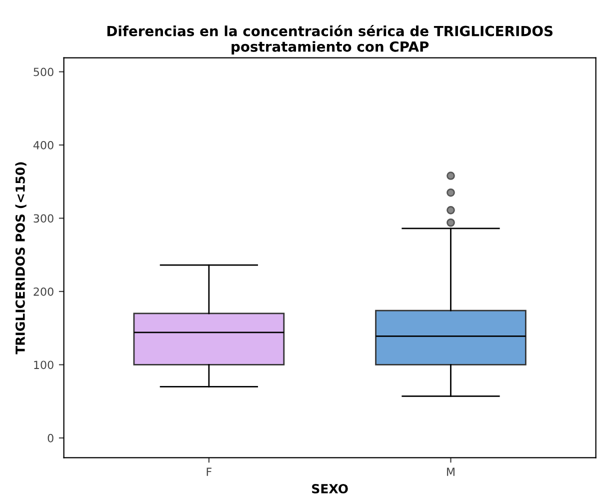 This screenshot has width=608, height=503. Describe the element at coordinates (44, 218) in the screenshot. I see `y-tick-label: 300` at that location.